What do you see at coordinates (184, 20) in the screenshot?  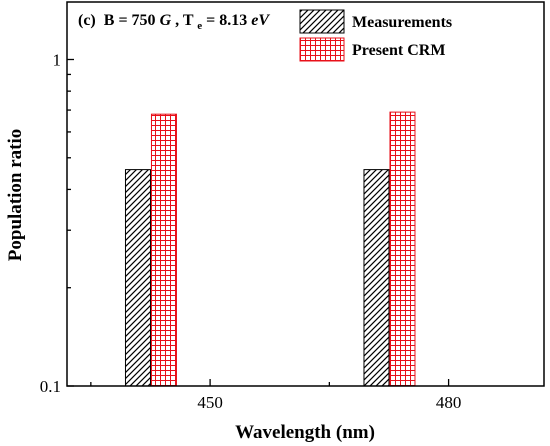 I see `annotation-sep: , T` at bounding box center [184, 20].